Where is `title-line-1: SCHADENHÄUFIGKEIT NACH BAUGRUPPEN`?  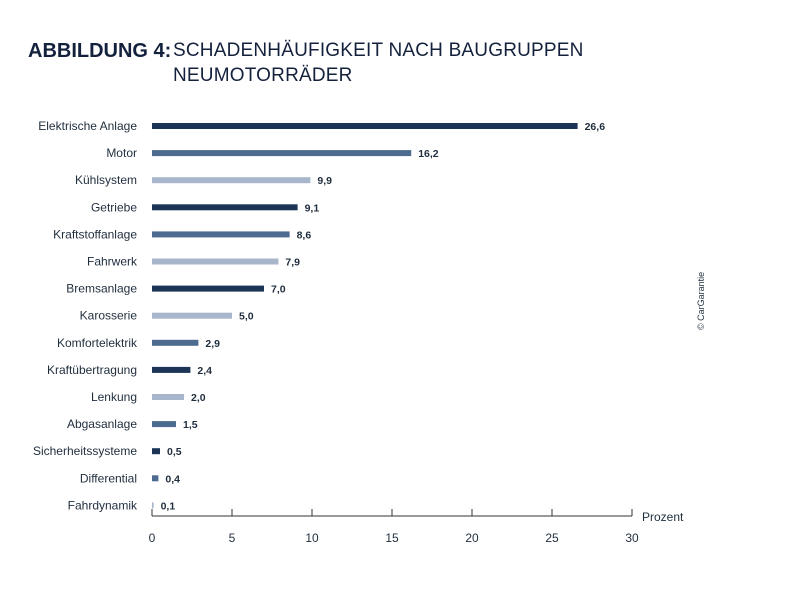
title-line-1: SCHADENHÄUFIGKEIT NACH BAUGRUPPEN is located at coordinates (378, 50).